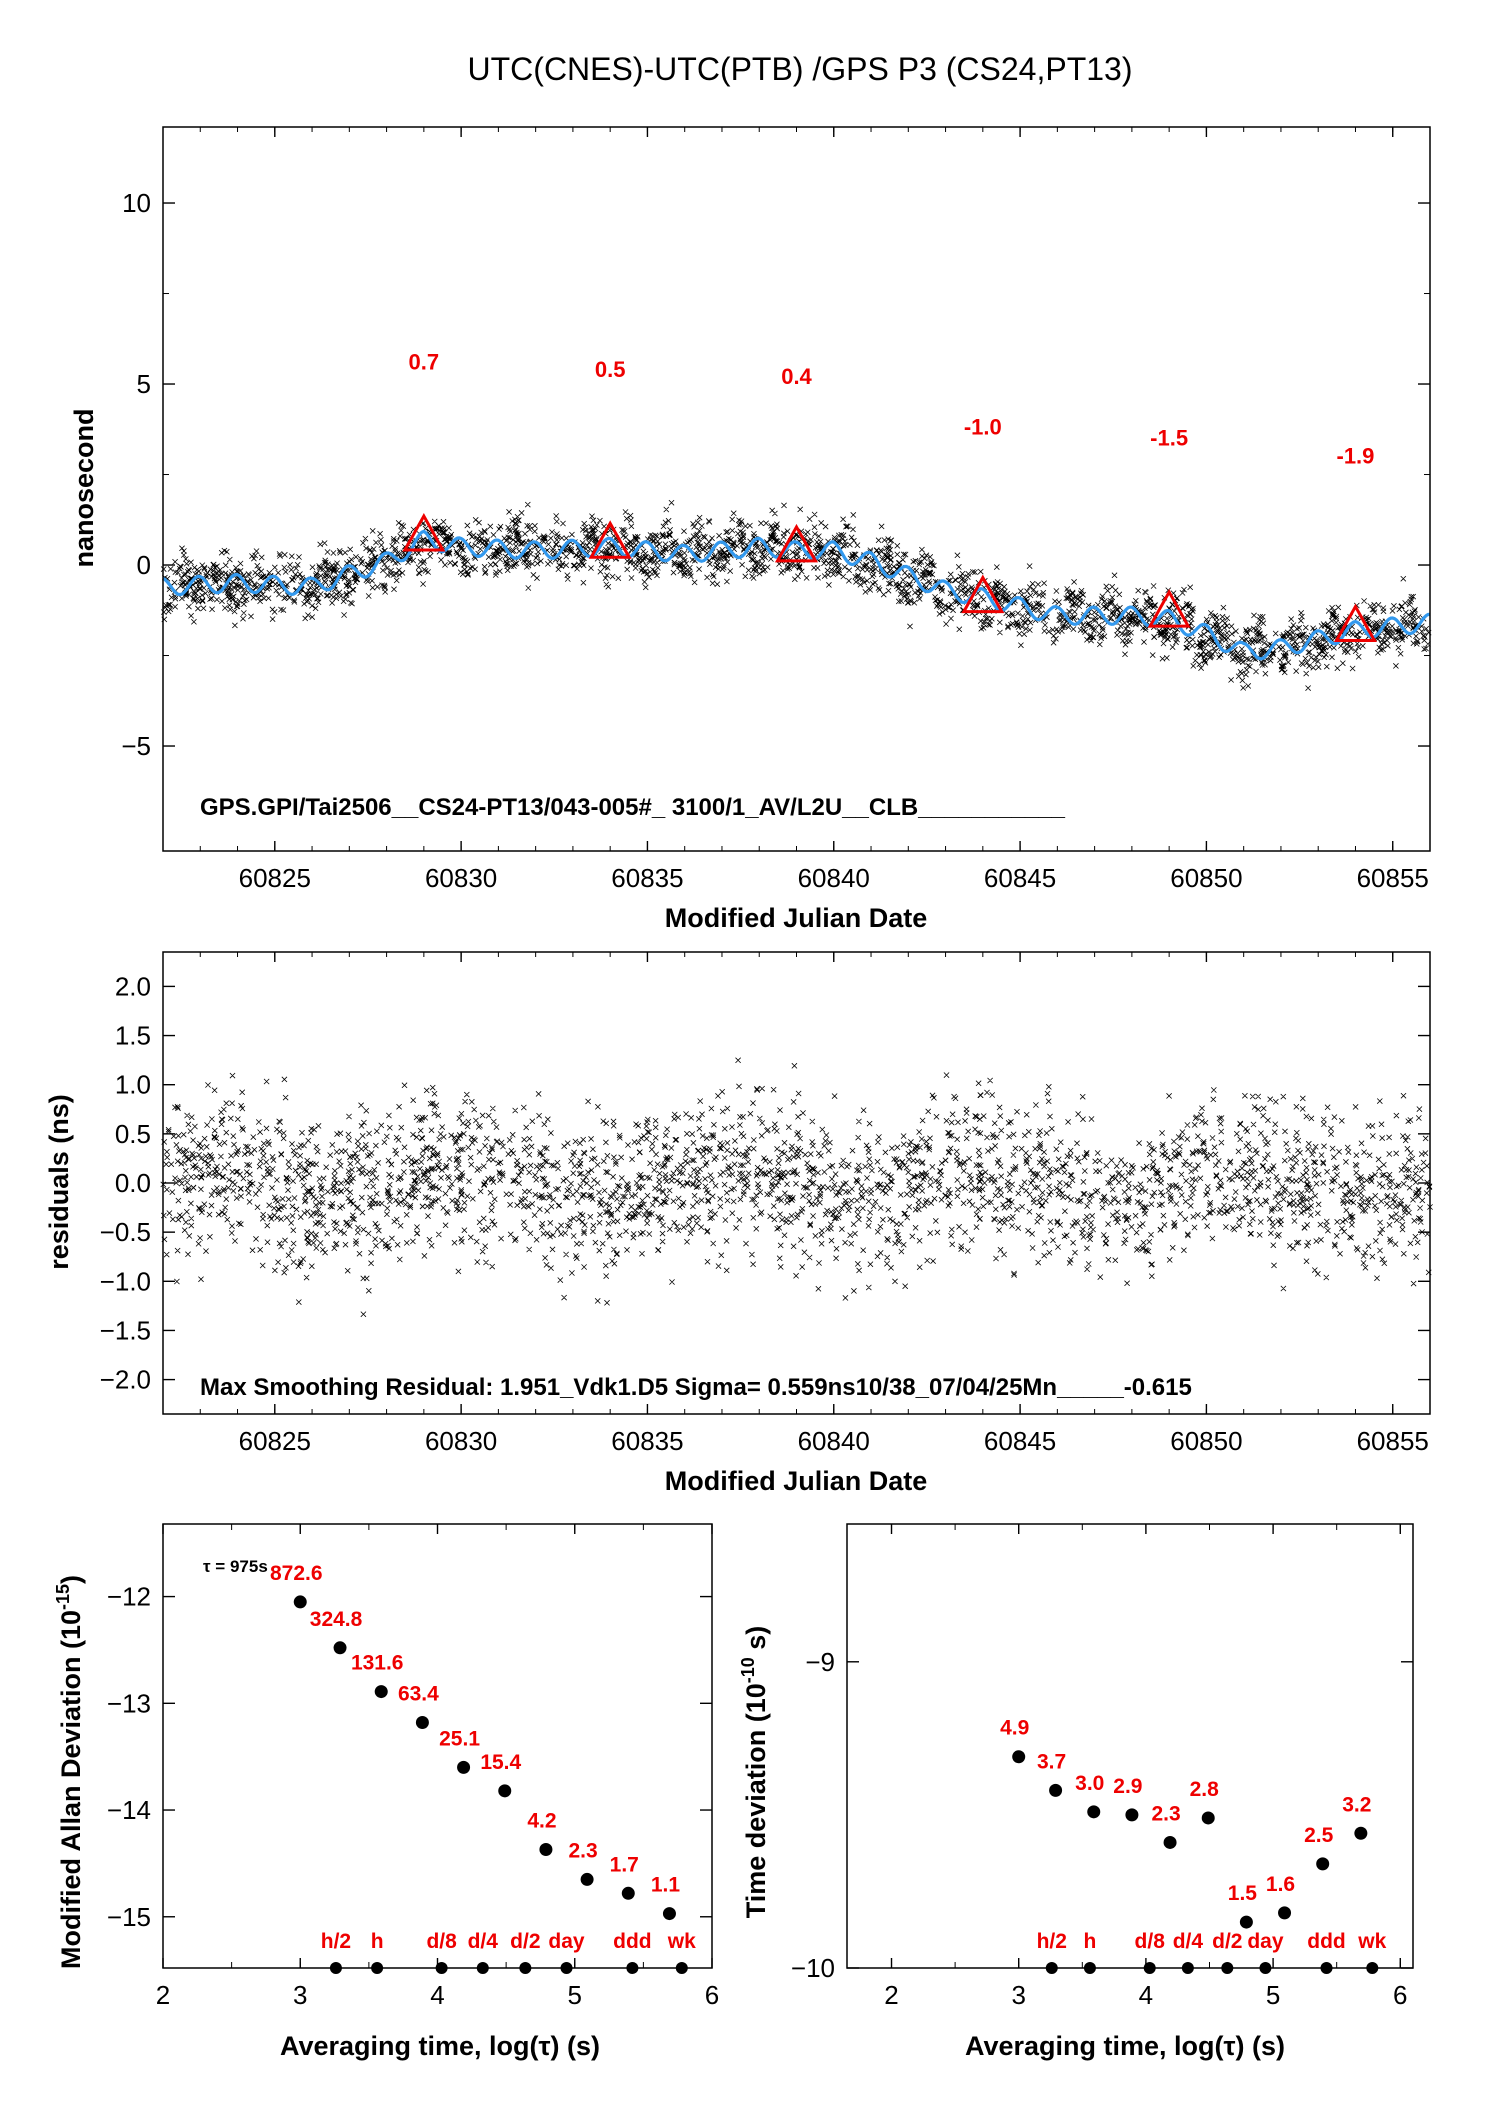 The image size is (1488, 2105). What do you see at coordinates (483, 1941) in the screenshot?
I see `mdev-period-label: d/4` at bounding box center [483, 1941].